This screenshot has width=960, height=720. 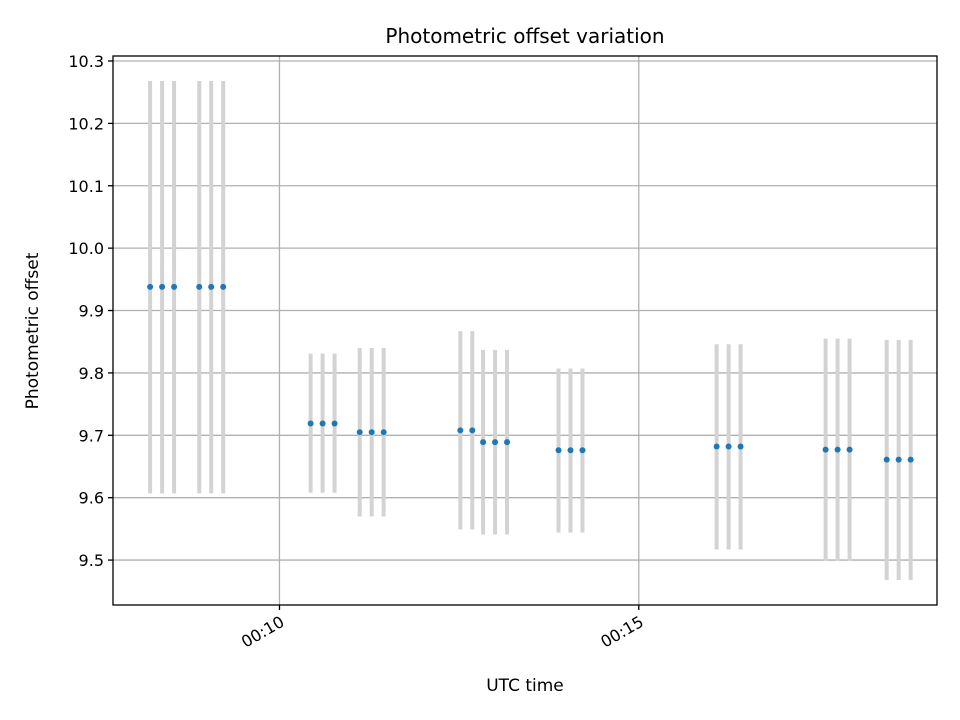 I want to click on y-tick-label: 10.2, so click(x=86, y=123).